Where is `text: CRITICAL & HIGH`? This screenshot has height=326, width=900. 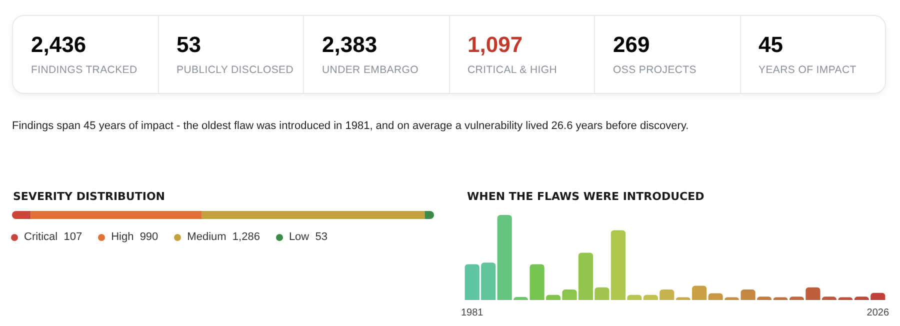
text: CRITICAL & HIGH is located at coordinates (513, 70).